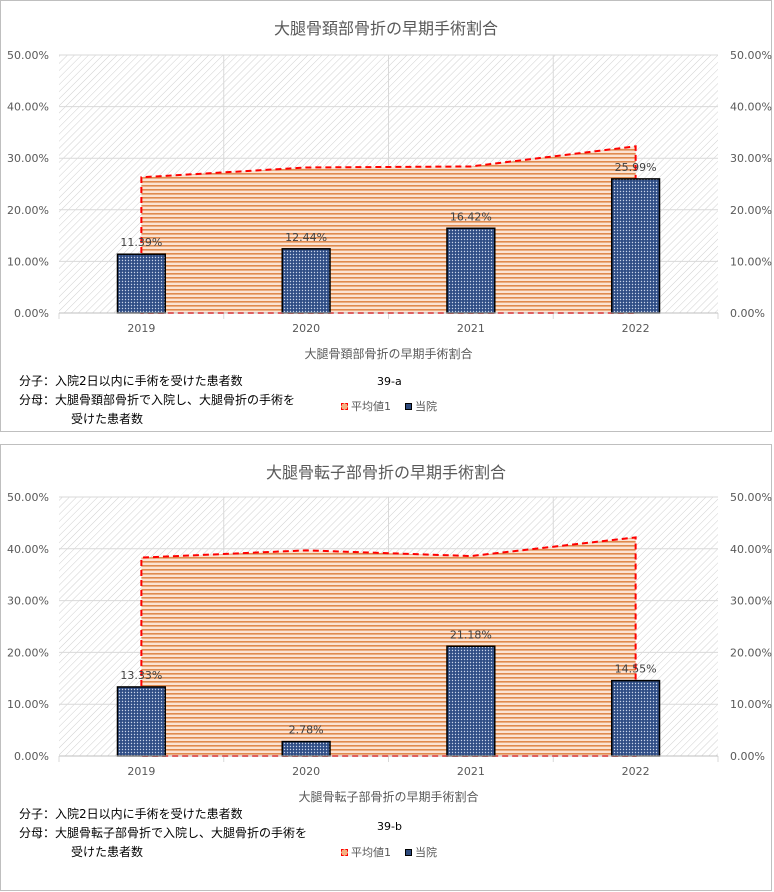 The image size is (774, 892). What do you see at coordinates (747, 313) in the screenshot?
I see `y-tick-right-a: 0.00%` at bounding box center [747, 313].